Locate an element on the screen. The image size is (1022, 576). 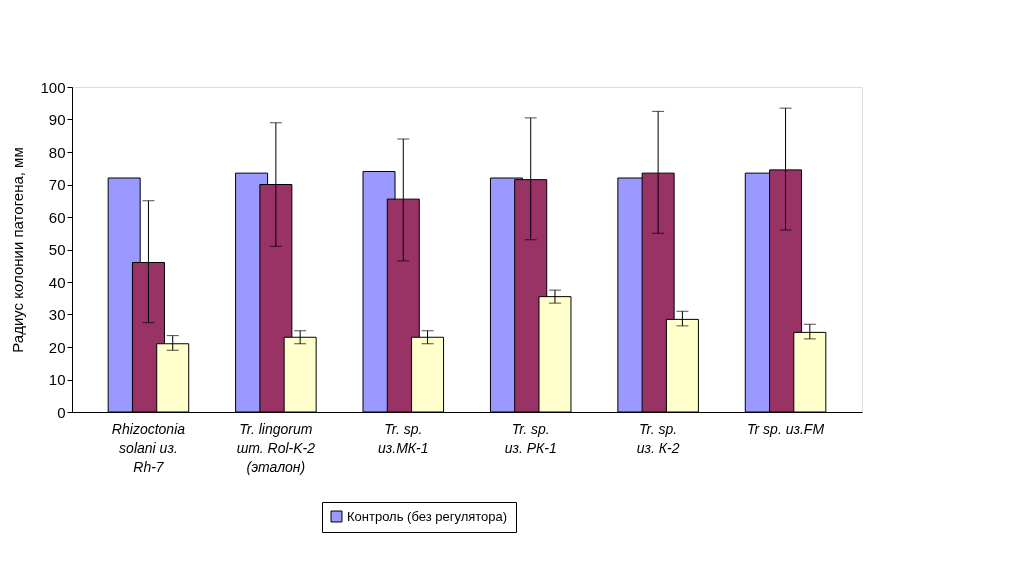
x-tick-label: Tr. lingorum шт. Rol-K-2 (эталон) is located at coordinates (276, 447).